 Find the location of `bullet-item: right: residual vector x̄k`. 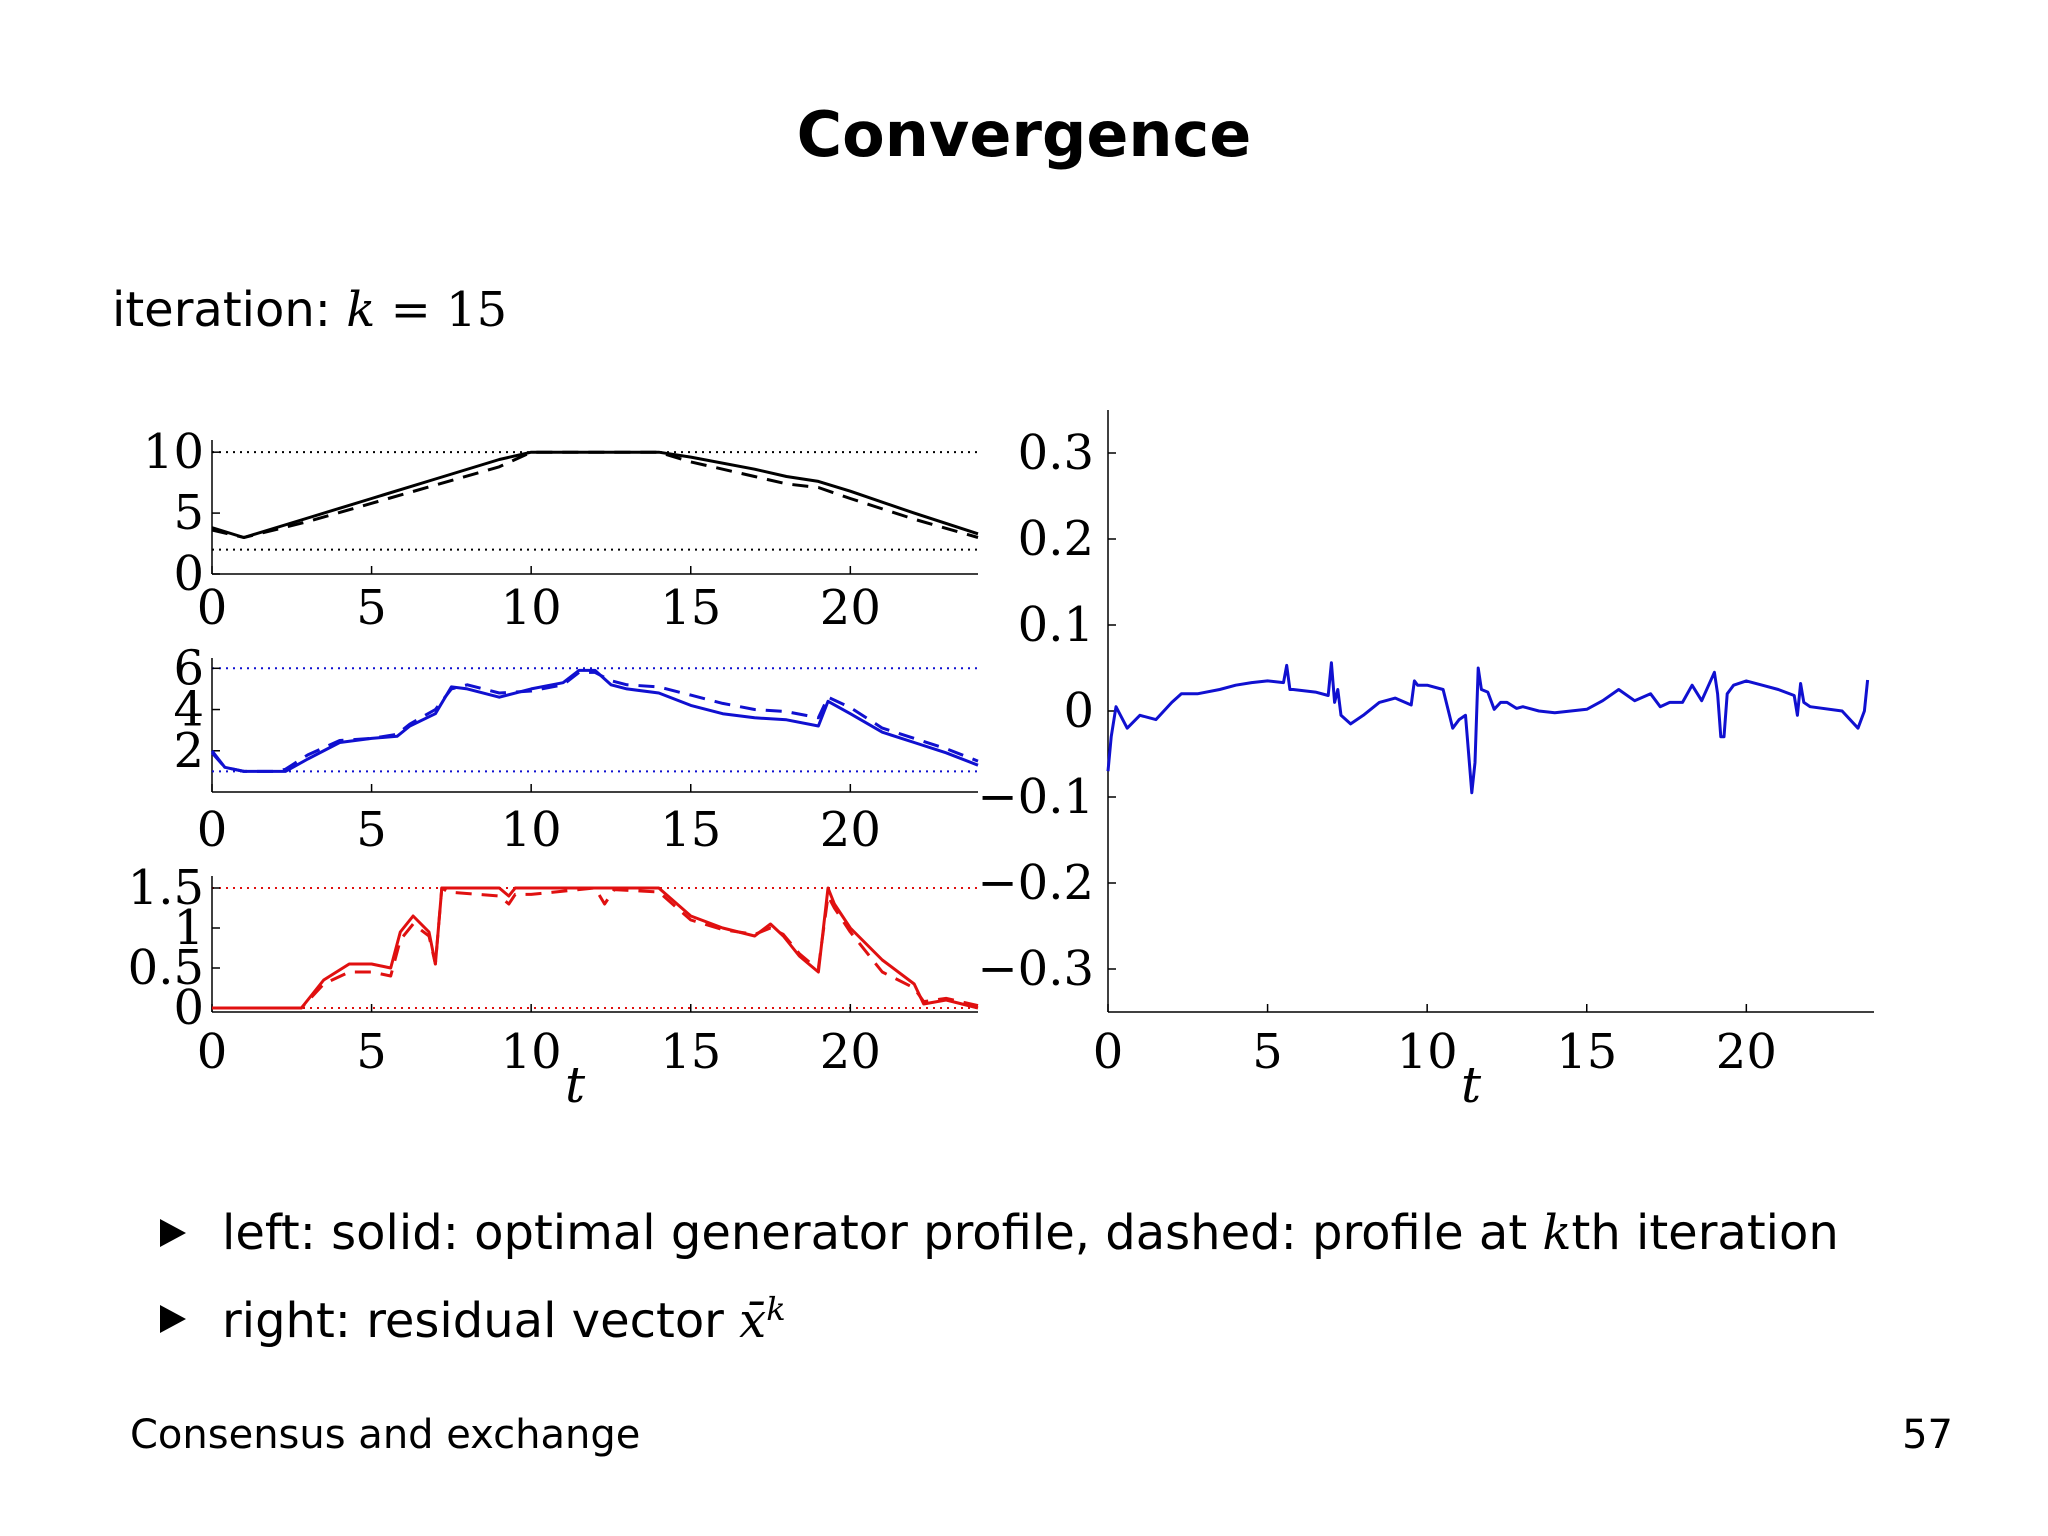

bullet-item: right: residual vector x̄k is located at coordinates (999, 1319).